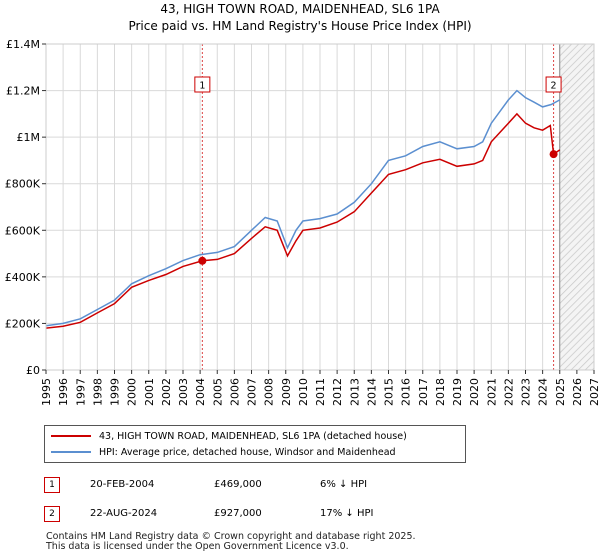 Image resolution: width=600 pixels, height=560 pixels. What do you see at coordinates (200, 392) in the screenshot?
I see `x-tick-label: 2004` at bounding box center [200, 392].